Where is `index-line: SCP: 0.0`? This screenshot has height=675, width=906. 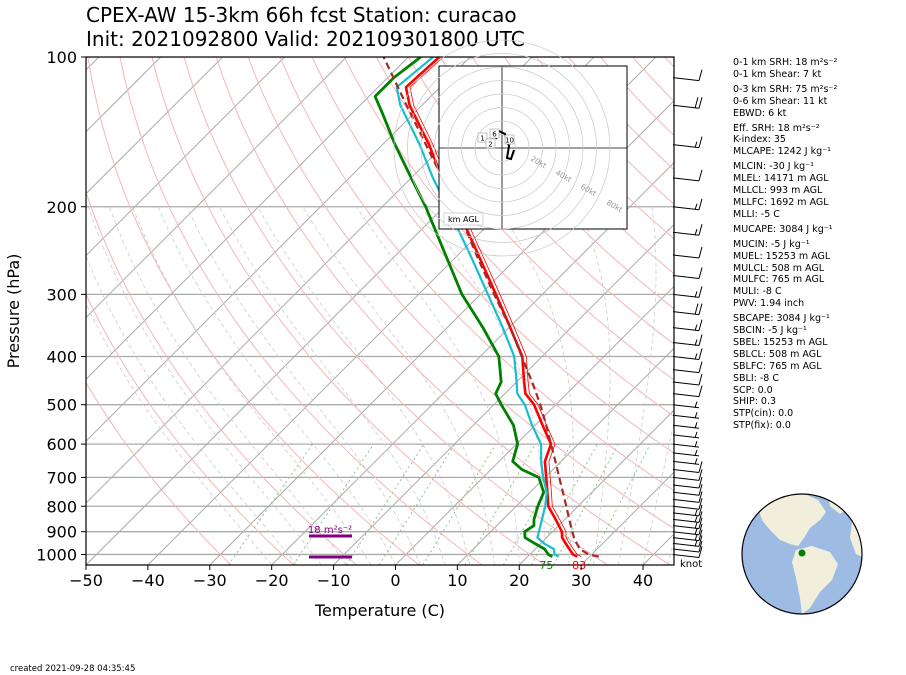
index-line: SCP: 0.0 is located at coordinates (753, 390).